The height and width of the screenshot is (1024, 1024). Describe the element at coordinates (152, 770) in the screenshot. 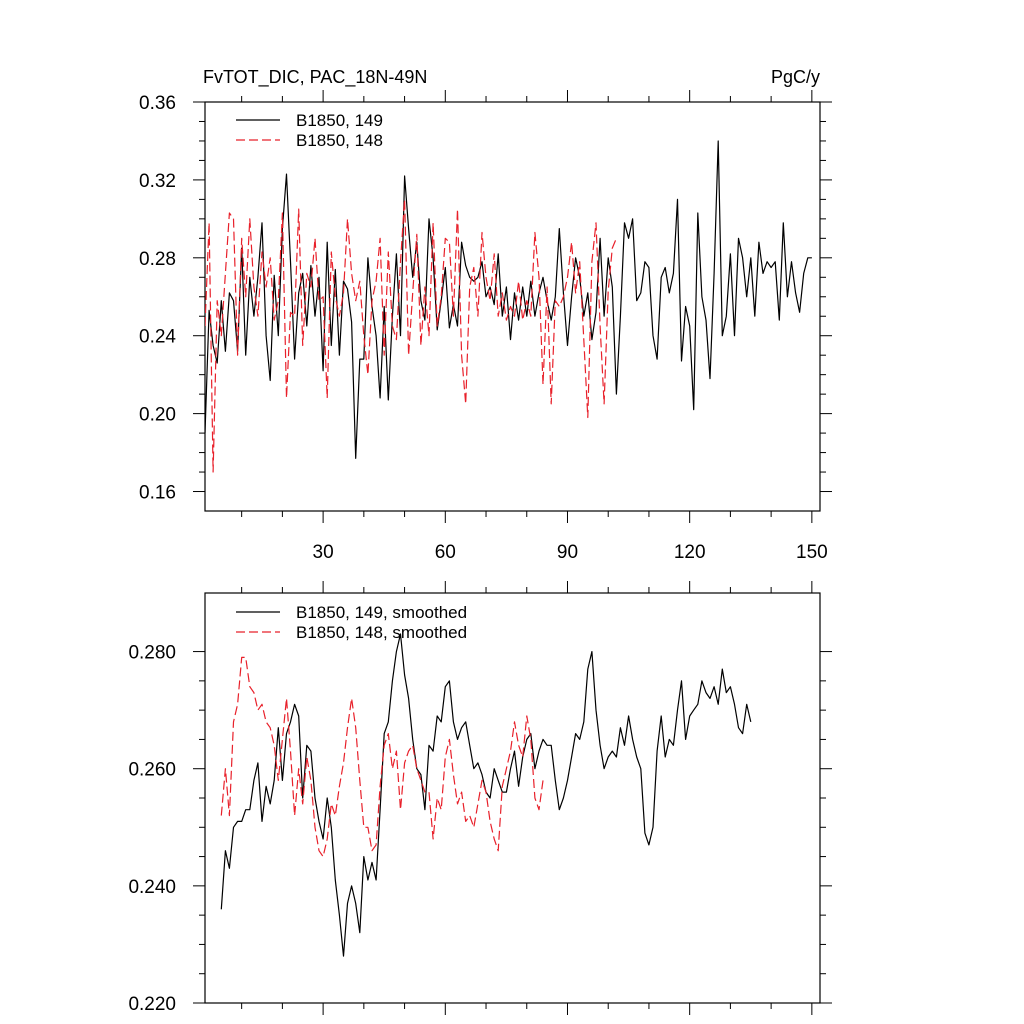

I see `y-tick-label: 0.260` at that location.